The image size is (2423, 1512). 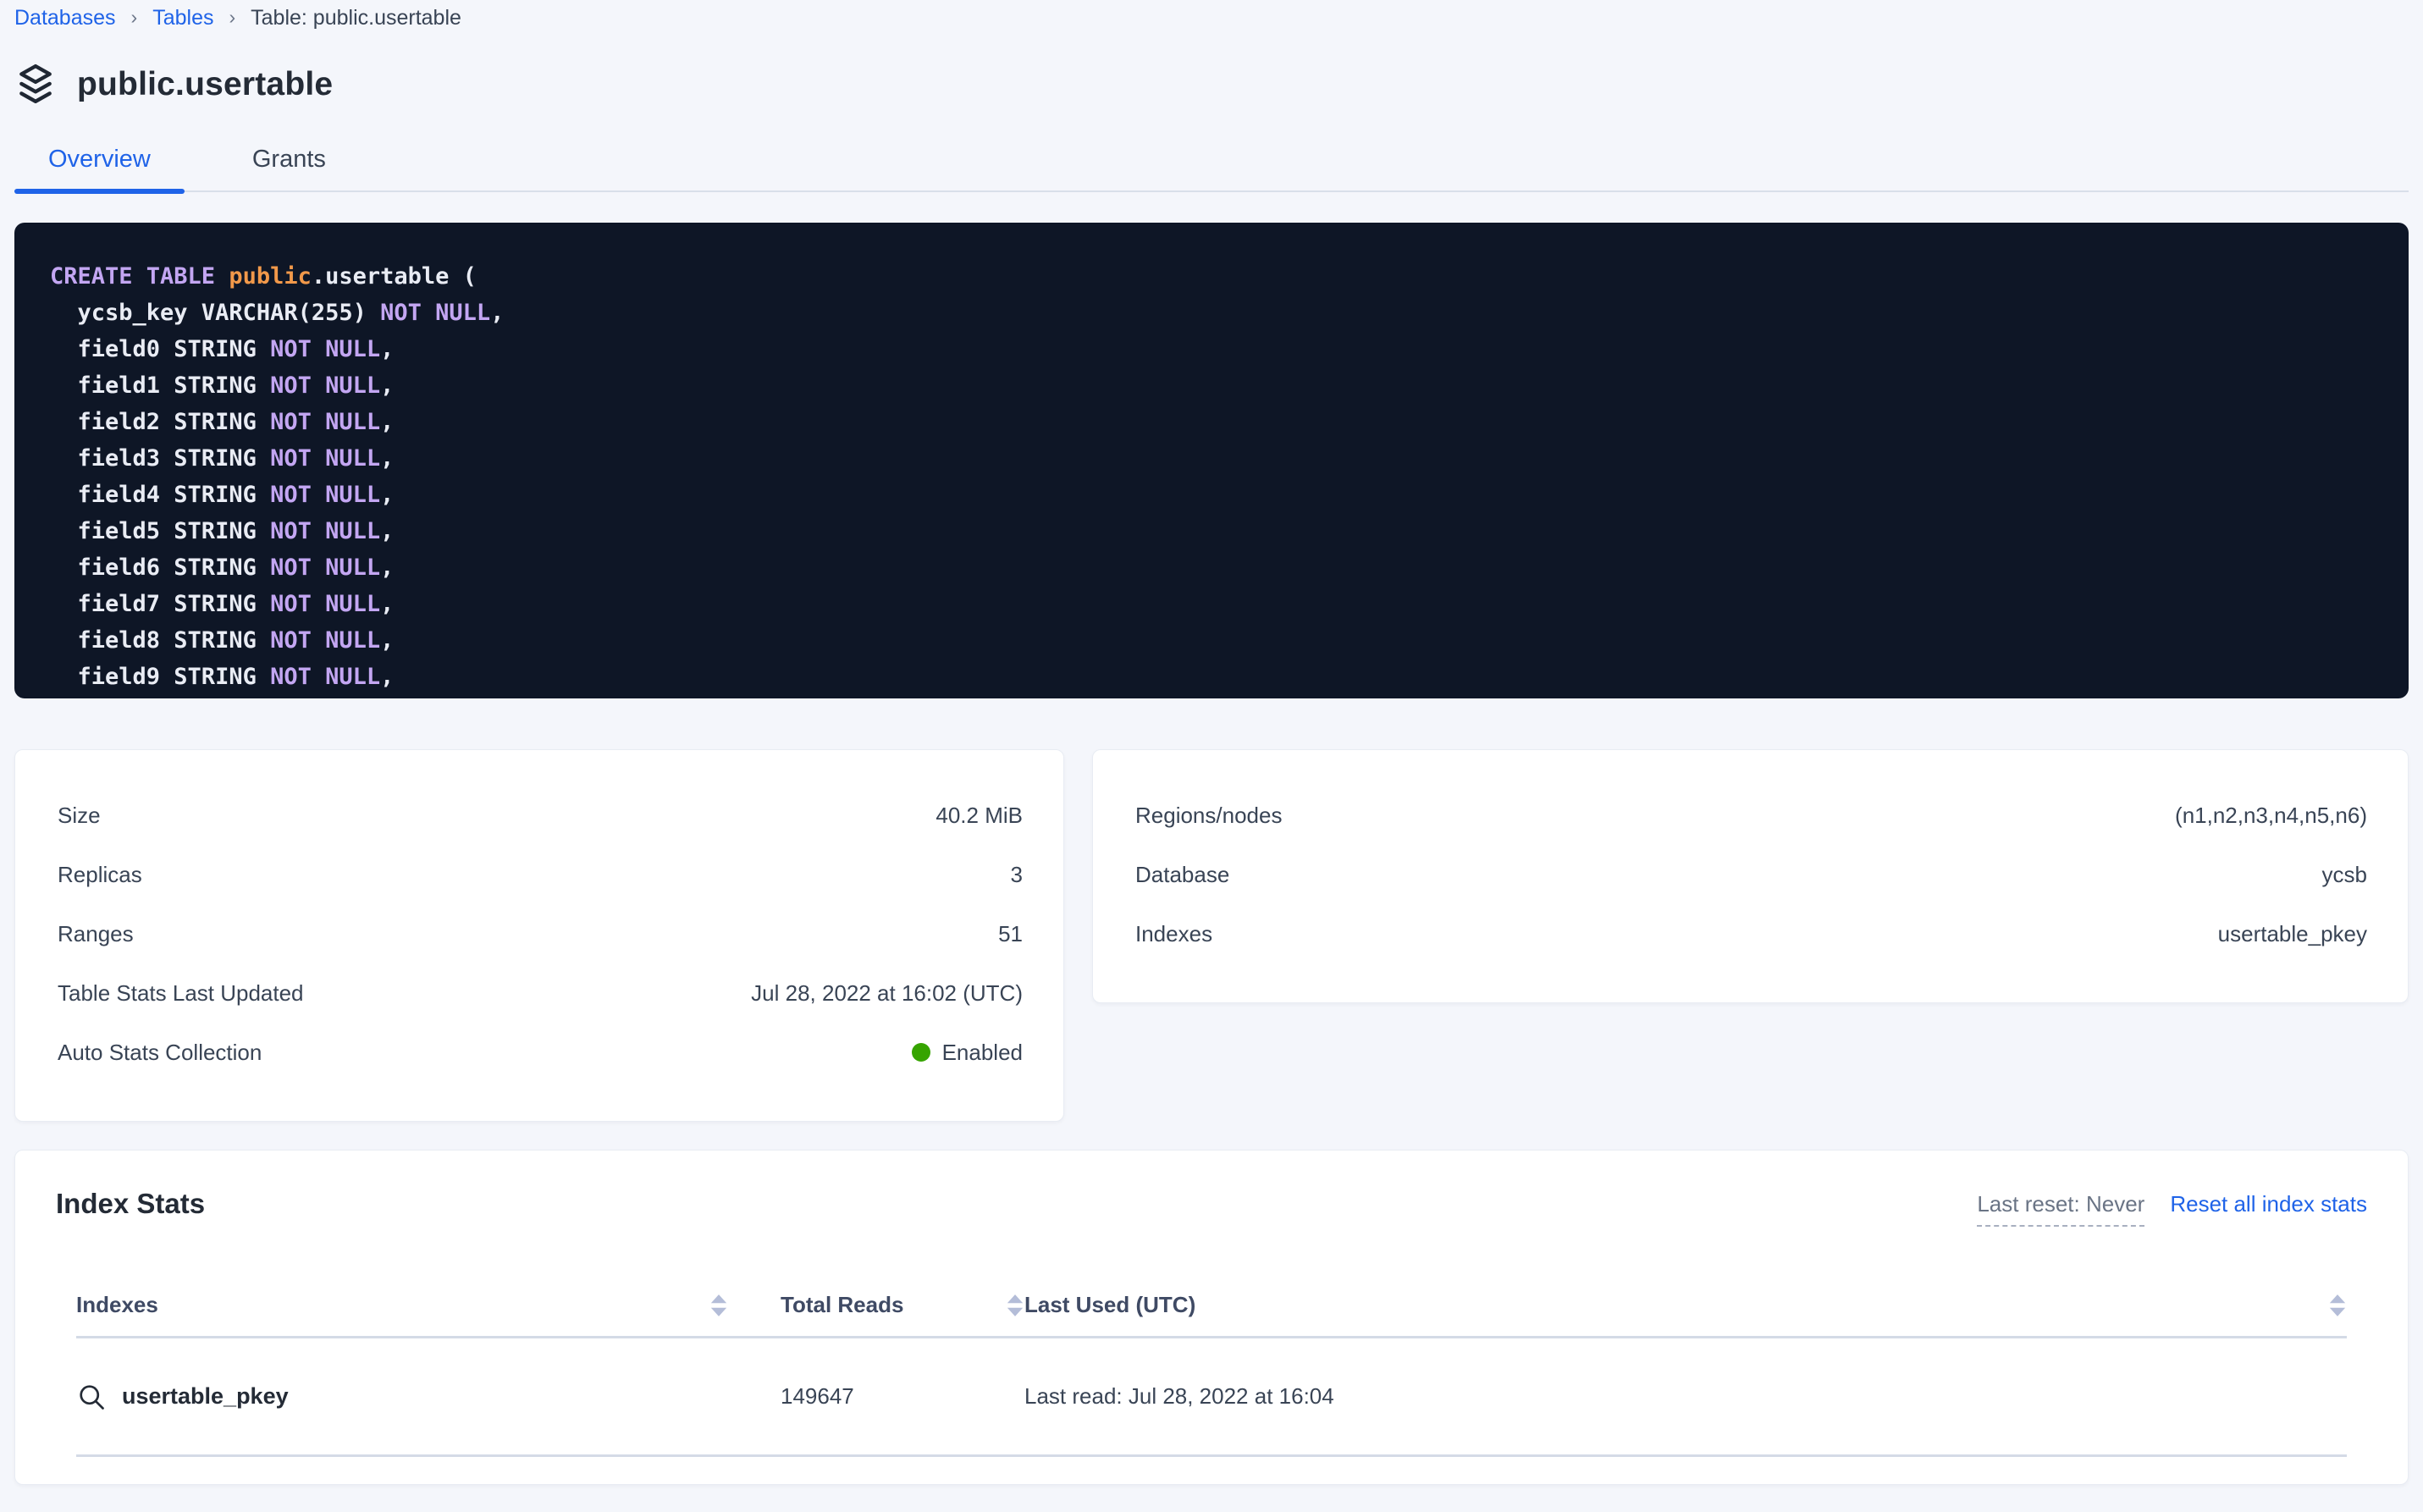 I want to click on stat-row-replicas: Replicas 3, so click(x=540, y=874).